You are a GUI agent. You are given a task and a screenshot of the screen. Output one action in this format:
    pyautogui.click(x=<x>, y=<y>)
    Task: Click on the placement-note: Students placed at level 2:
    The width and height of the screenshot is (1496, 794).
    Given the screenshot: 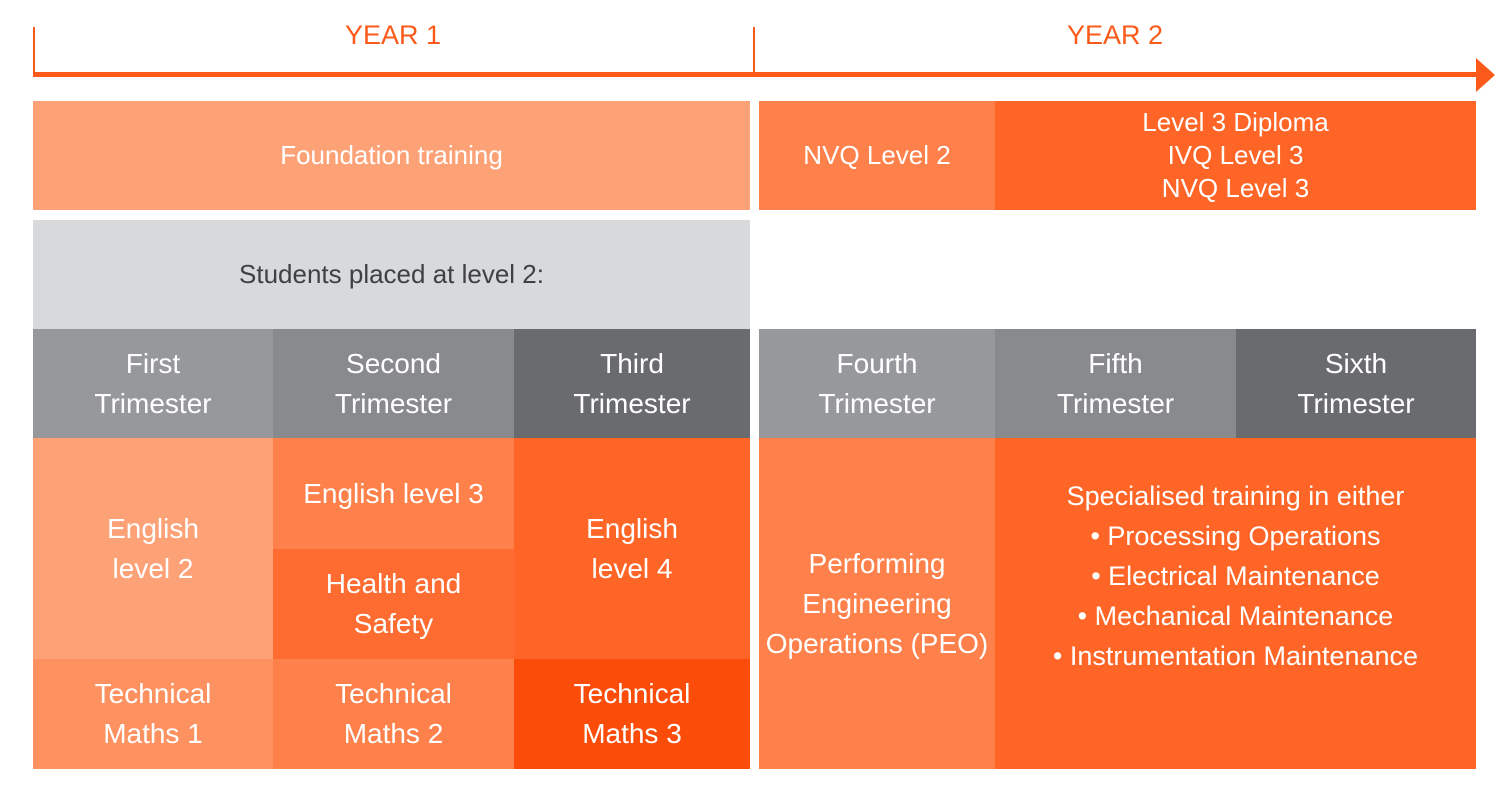 What is the action you would take?
    pyautogui.click(x=391, y=274)
    